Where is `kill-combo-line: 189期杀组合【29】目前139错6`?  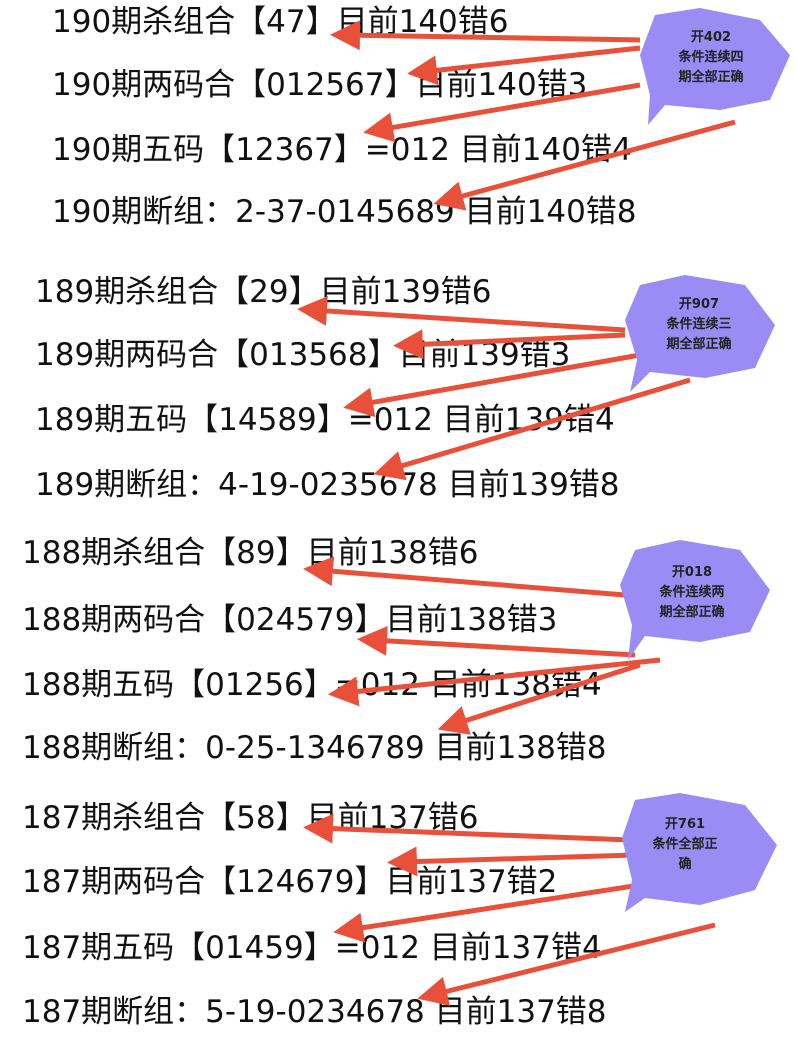 kill-combo-line: 189期杀组合【29】目前139错6 is located at coordinates (263, 292).